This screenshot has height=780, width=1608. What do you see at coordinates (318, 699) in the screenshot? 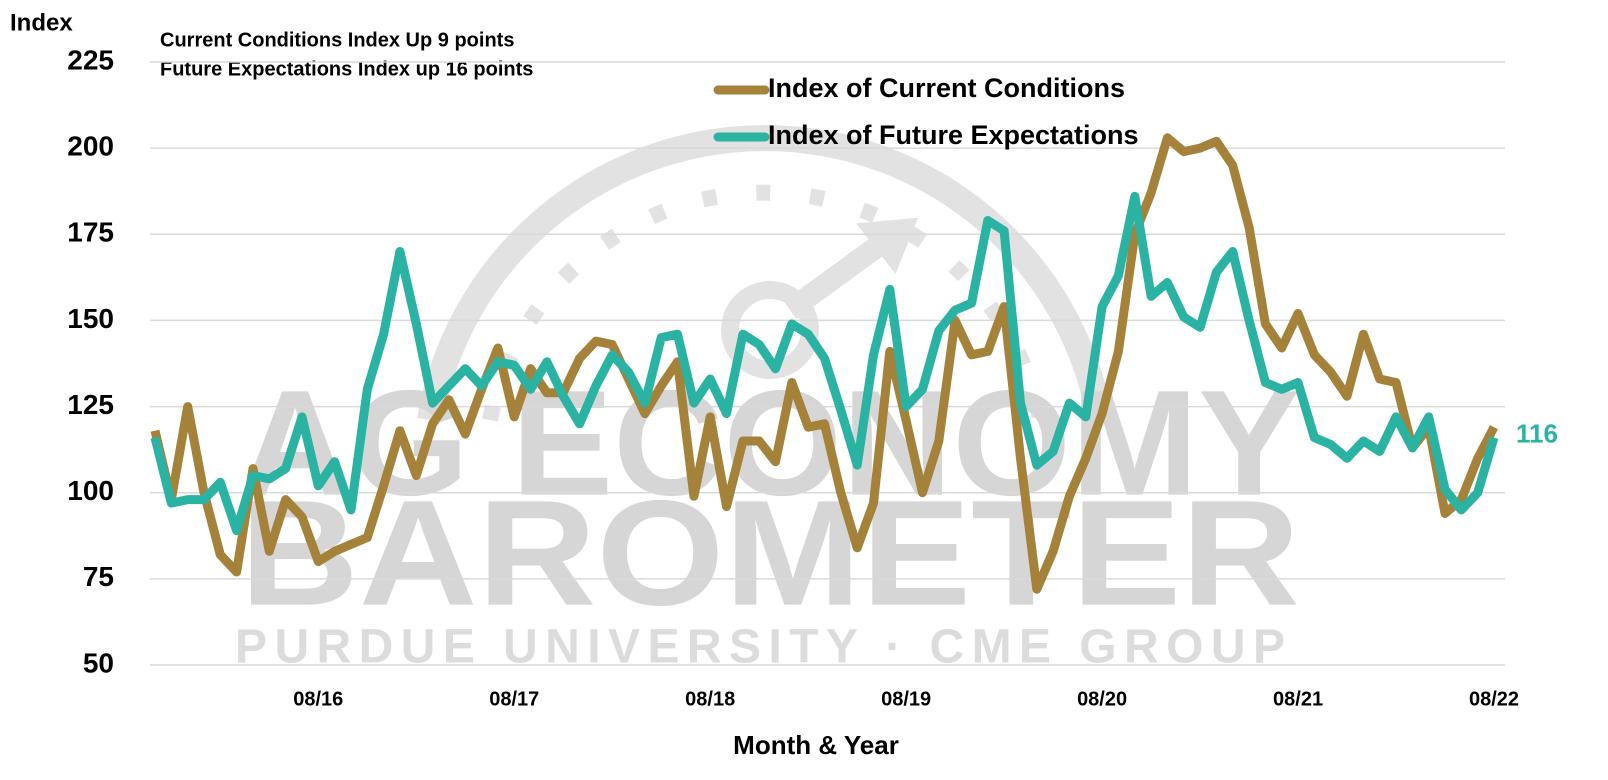
I see `x-tick-label: 08/16` at bounding box center [318, 699].